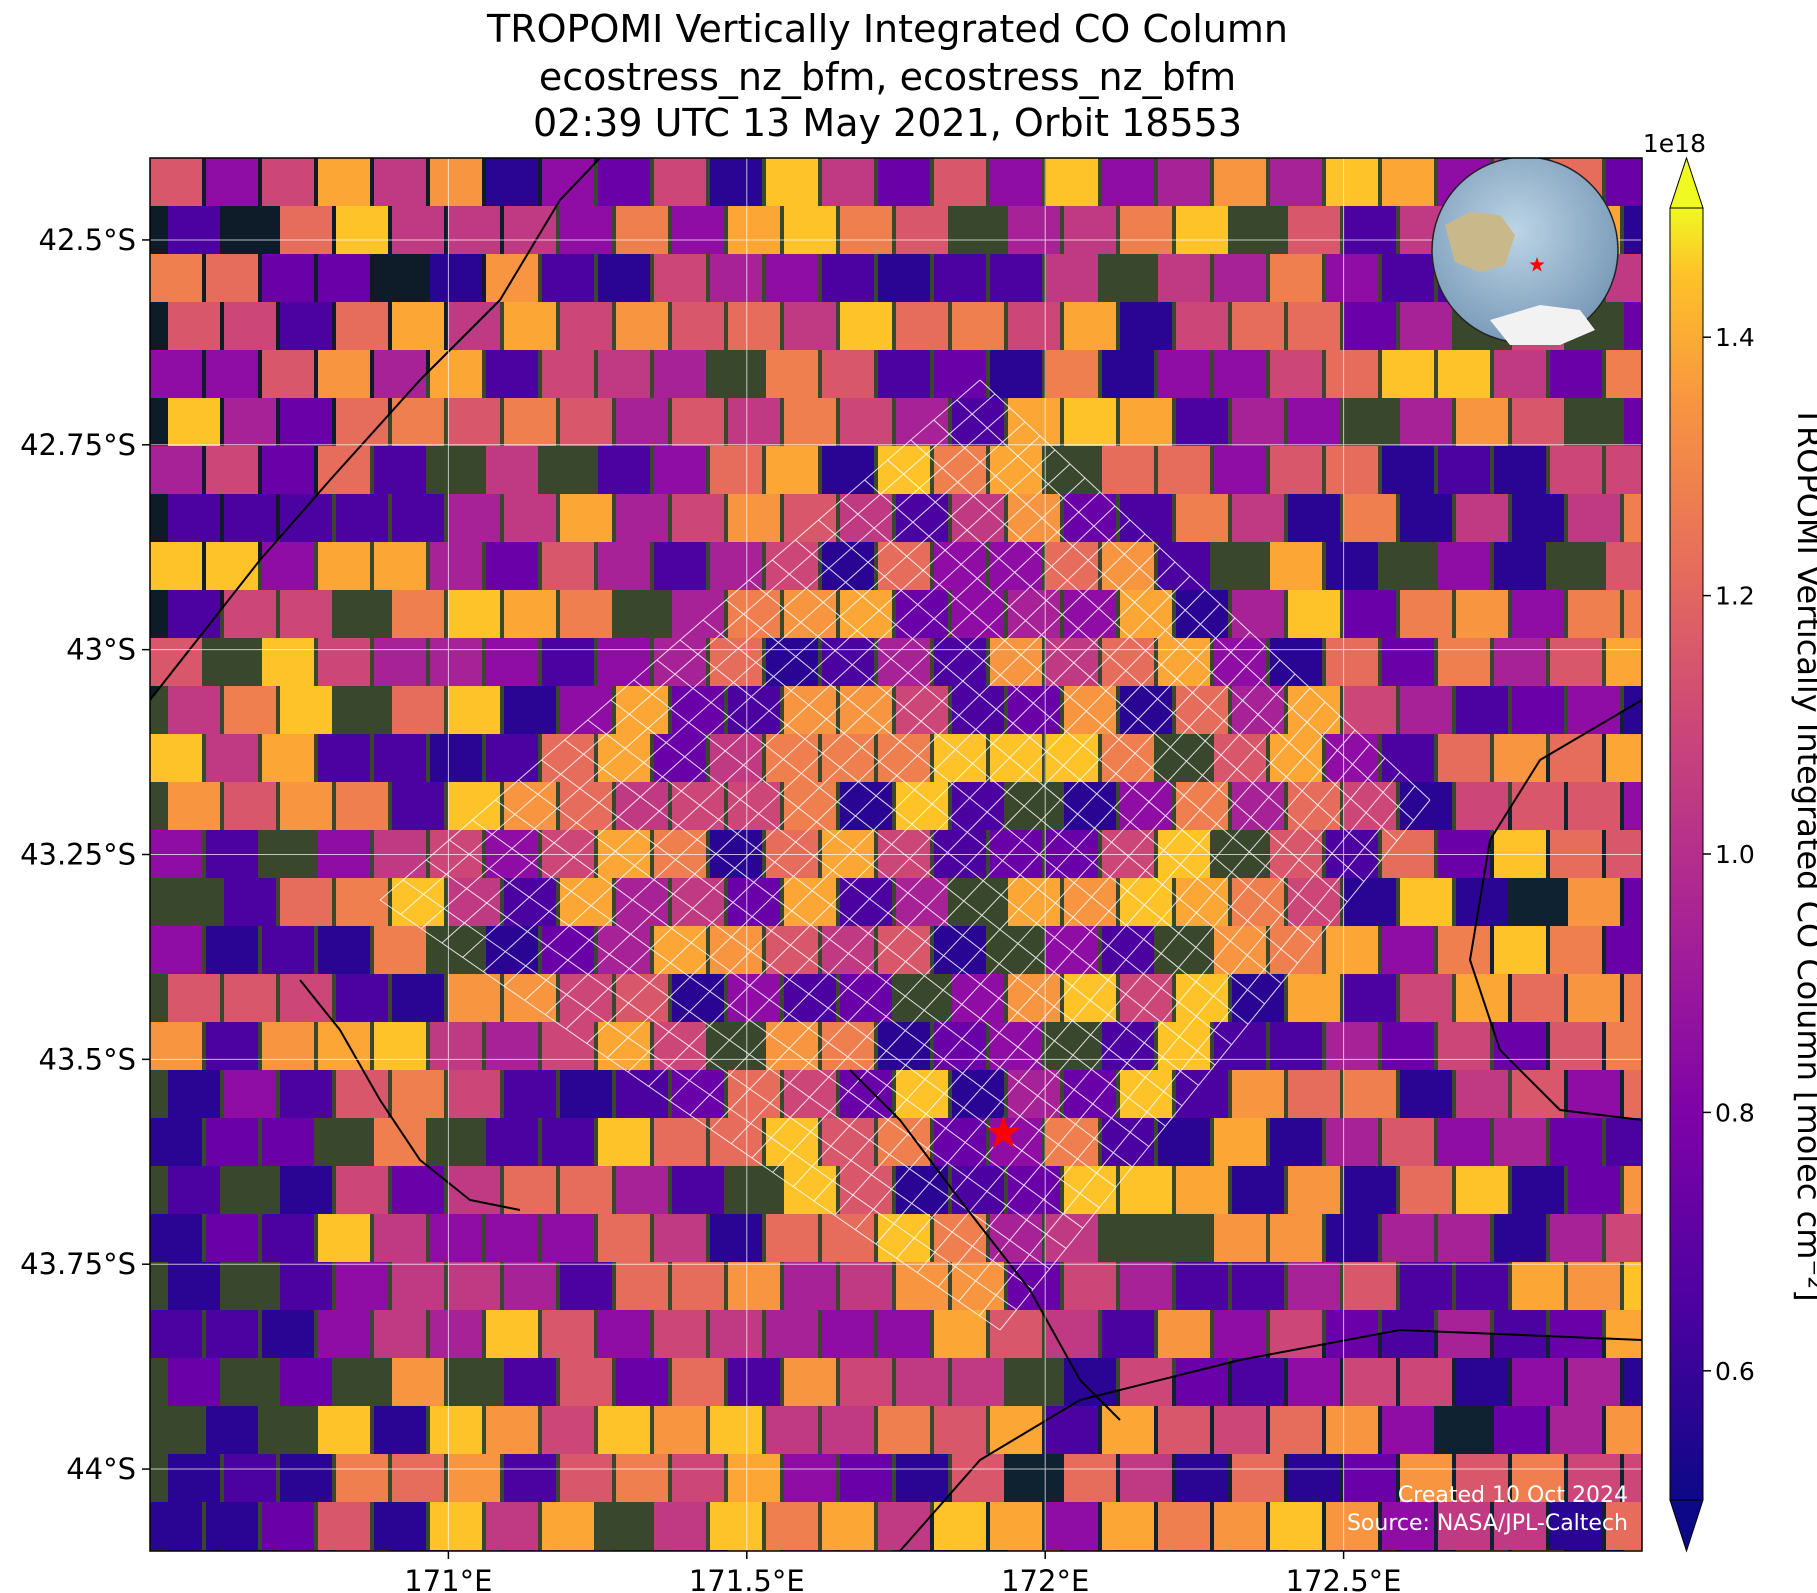  Describe the element at coordinates (887, 77) in the screenshot. I see `map-title-line-2: ecostress_nz_bfm, ecostress_nz_bfm` at that location.